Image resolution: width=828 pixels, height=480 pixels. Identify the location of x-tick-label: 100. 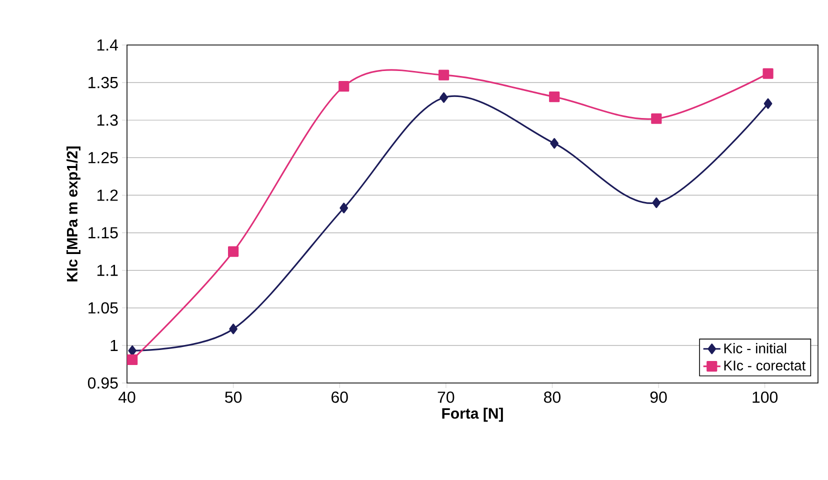
(765, 397).